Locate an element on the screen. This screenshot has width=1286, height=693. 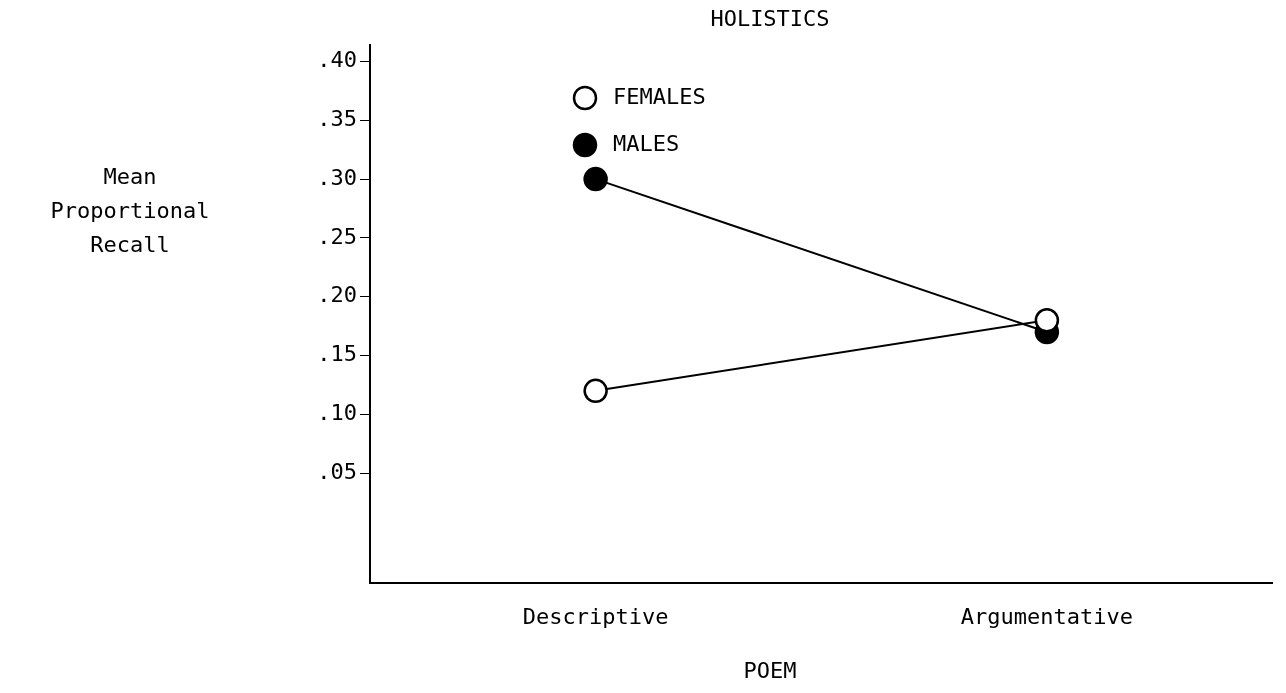
x-axis-title: POEM is located at coordinates (770, 670).